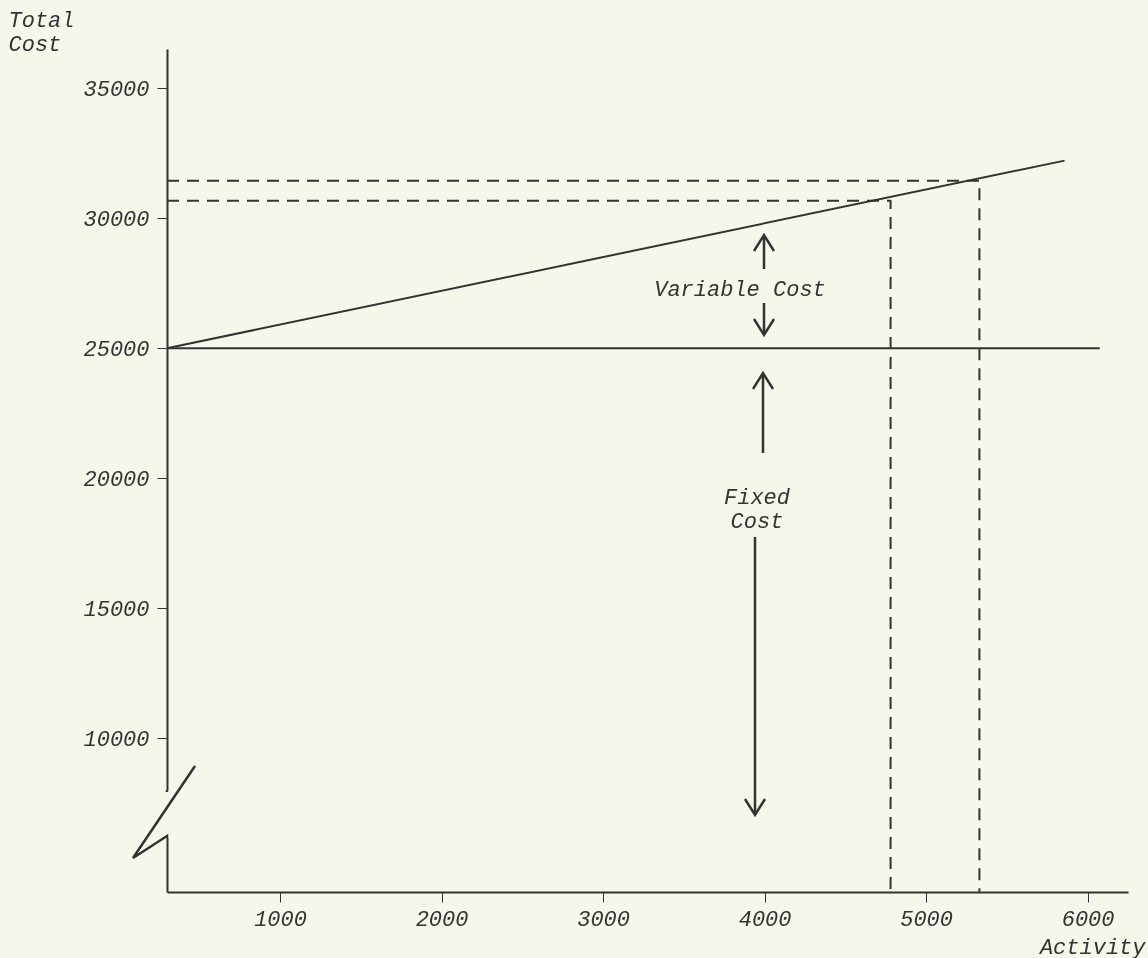 The width and height of the screenshot is (1148, 958). I want to click on x-tick-label: 3000, so click(603, 920).